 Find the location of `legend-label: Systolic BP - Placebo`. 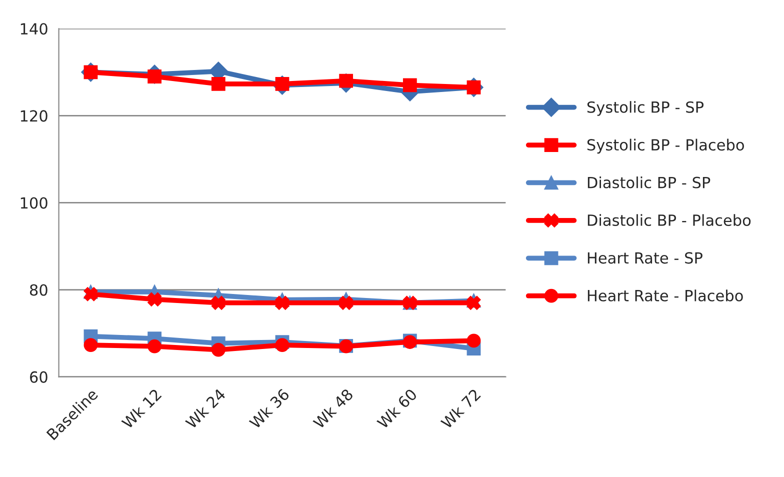

legend-label: Systolic BP - Placebo is located at coordinates (665, 146).